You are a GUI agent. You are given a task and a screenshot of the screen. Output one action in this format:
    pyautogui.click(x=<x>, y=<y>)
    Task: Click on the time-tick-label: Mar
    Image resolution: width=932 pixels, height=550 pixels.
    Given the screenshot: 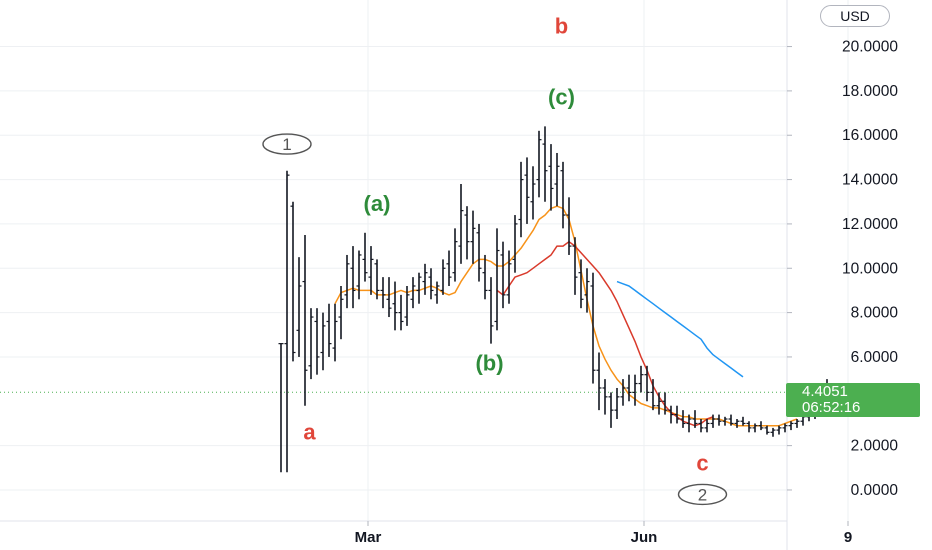 What is the action you would take?
    pyautogui.click(x=368, y=537)
    